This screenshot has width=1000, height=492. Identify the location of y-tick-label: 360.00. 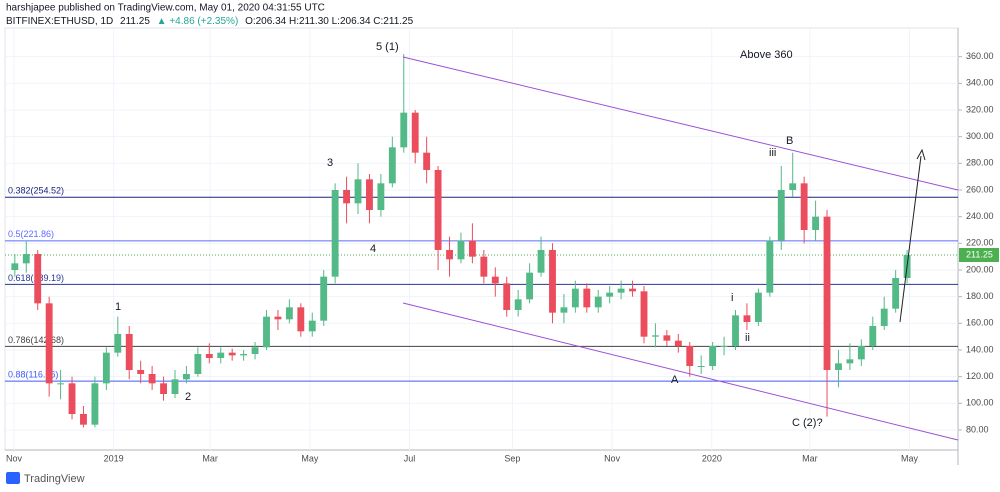
(980, 56).